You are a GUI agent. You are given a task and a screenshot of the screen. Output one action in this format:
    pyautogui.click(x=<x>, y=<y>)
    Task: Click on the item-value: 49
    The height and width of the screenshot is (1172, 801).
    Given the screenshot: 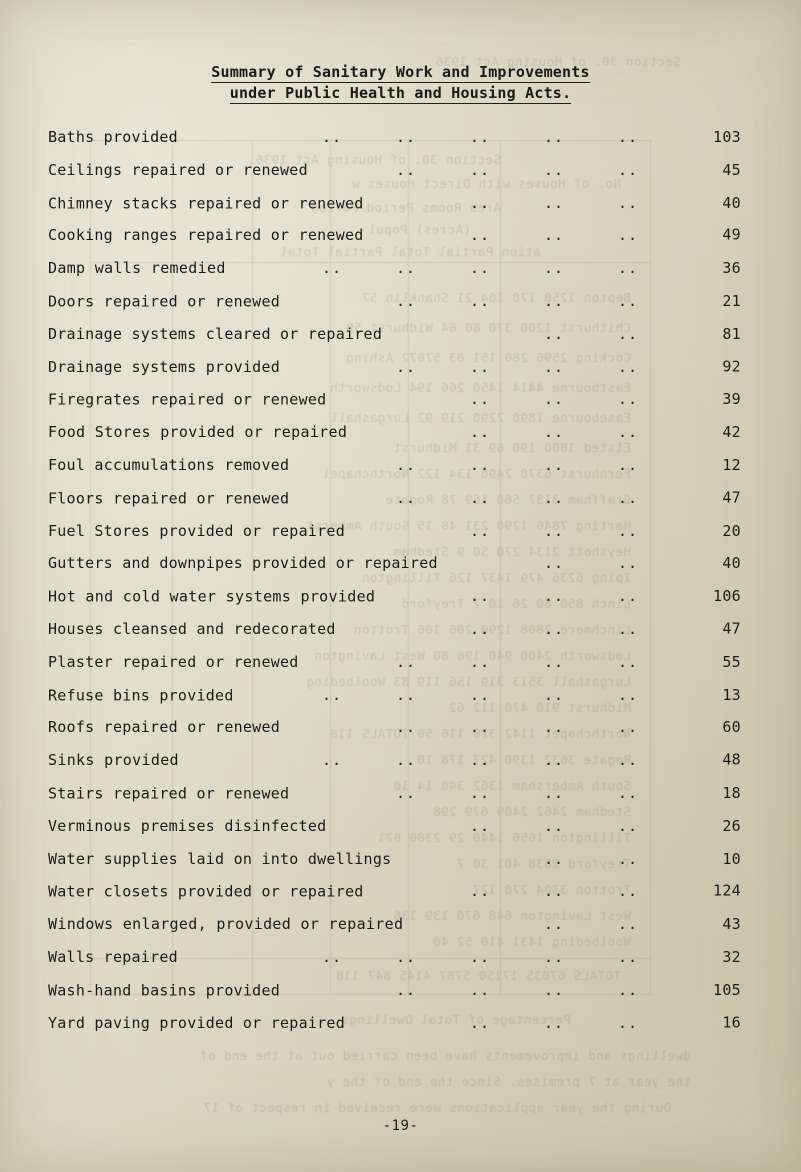 What is the action you would take?
    pyautogui.click(x=731, y=234)
    